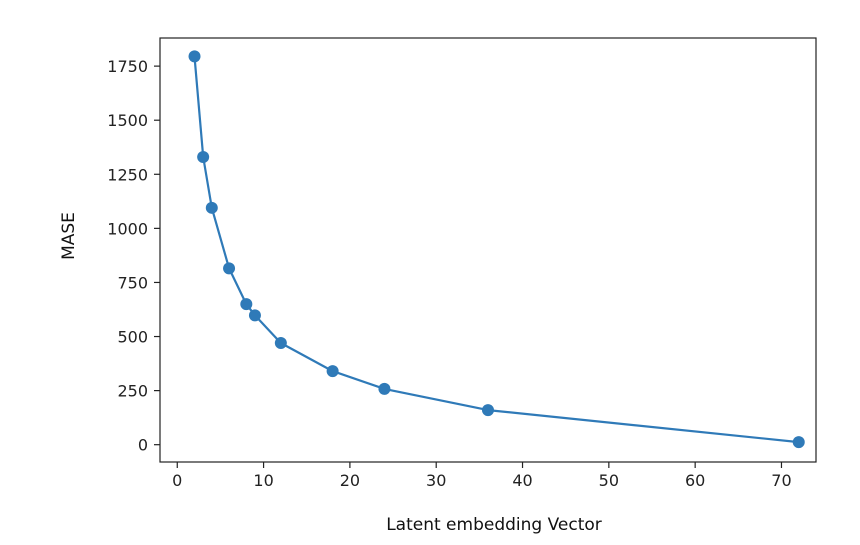  What do you see at coordinates (609, 480) in the screenshot?
I see `x-tick-label: 50` at bounding box center [609, 480].